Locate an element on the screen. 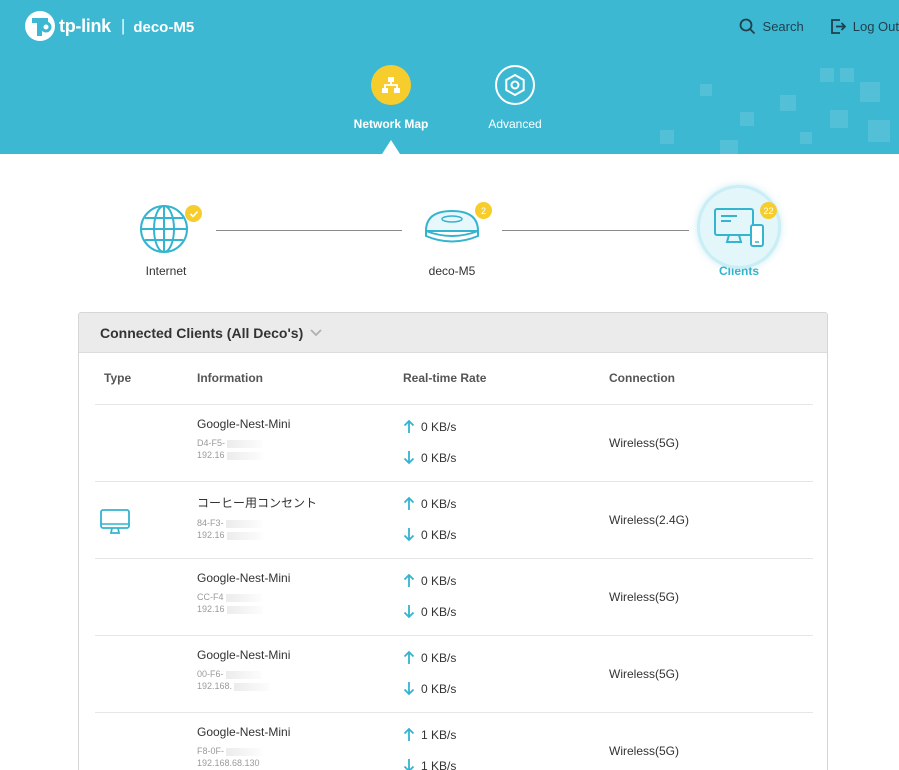 This screenshot has height=770, width=899. computer-icon is located at coordinates (115, 524).